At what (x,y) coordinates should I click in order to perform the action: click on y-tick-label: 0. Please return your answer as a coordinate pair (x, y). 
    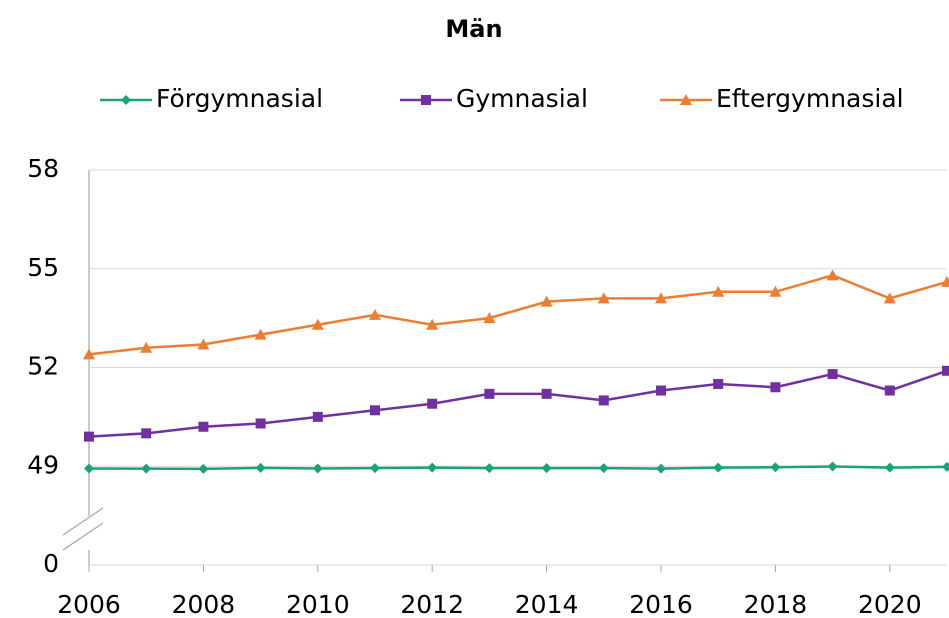
    Looking at the image, I should click on (51, 563).